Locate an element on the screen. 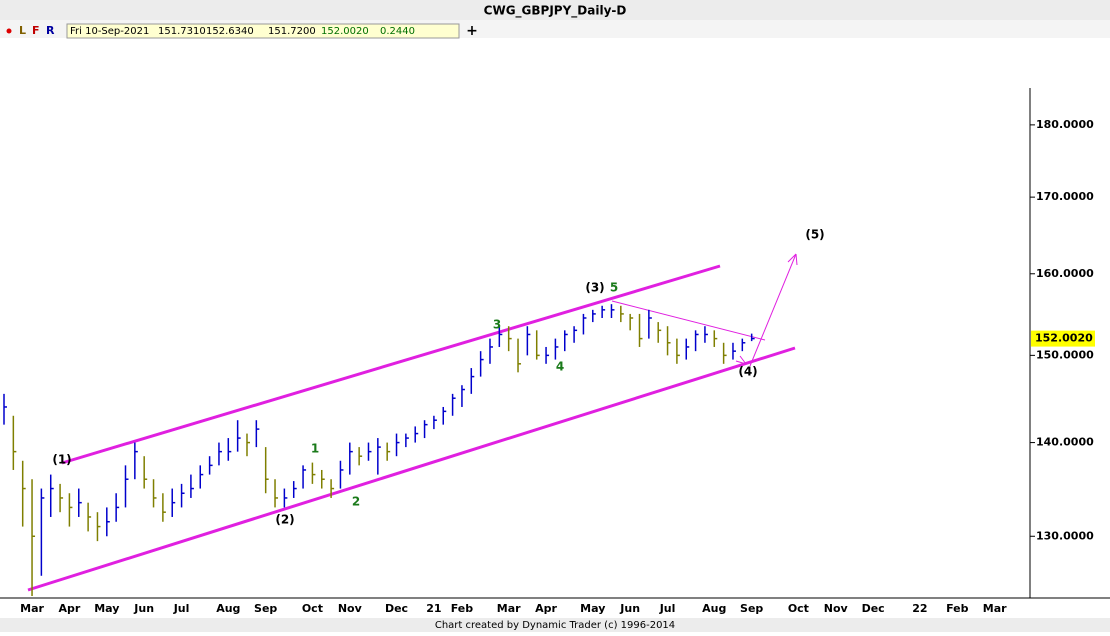  info-open: 151.7310 is located at coordinates (182, 31).